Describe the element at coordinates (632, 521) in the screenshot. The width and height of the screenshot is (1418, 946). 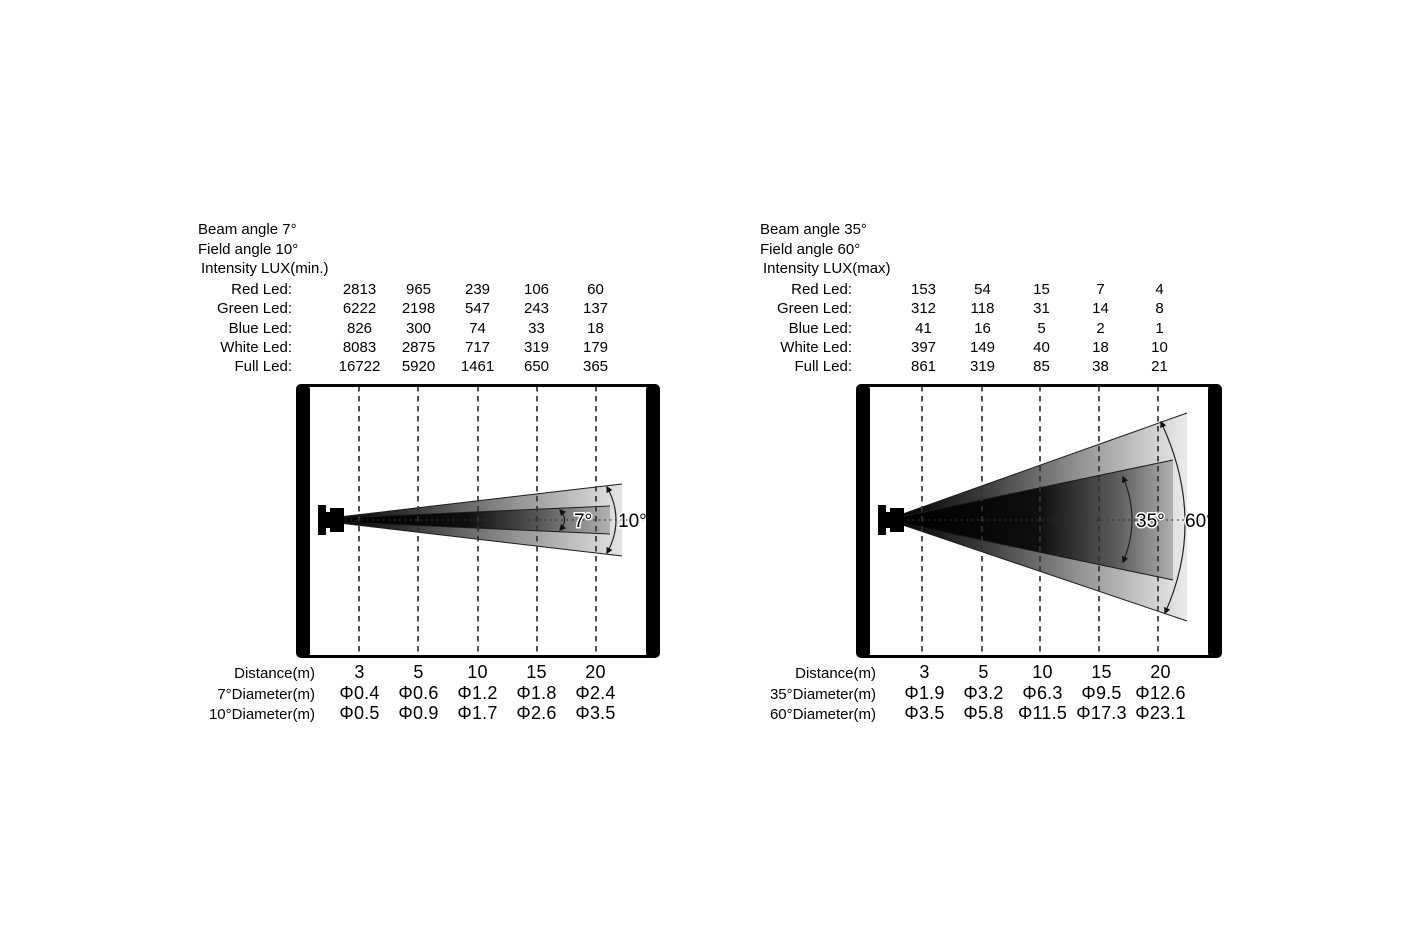
I see `outer-angle-label: 10°` at that location.